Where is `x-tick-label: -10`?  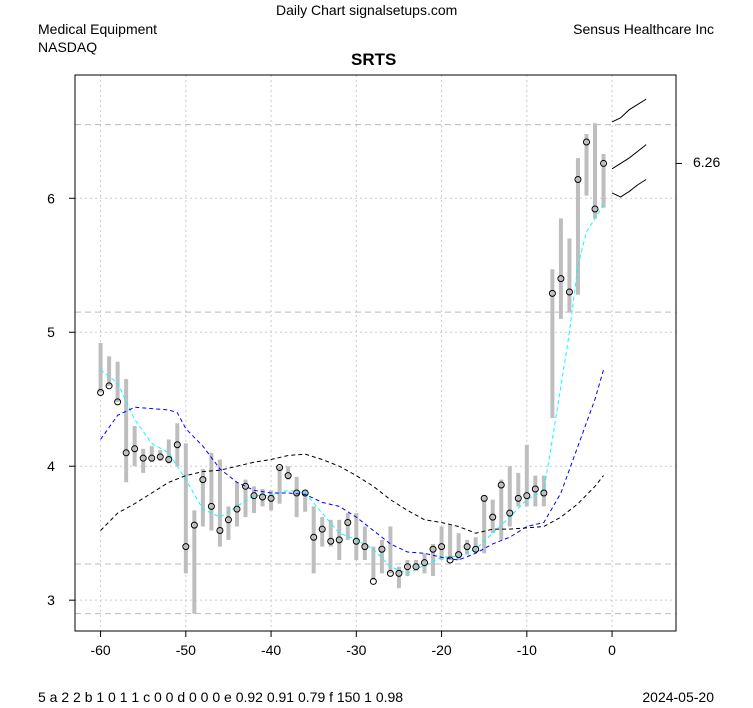
x-tick-label: -10 is located at coordinates (527, 650).